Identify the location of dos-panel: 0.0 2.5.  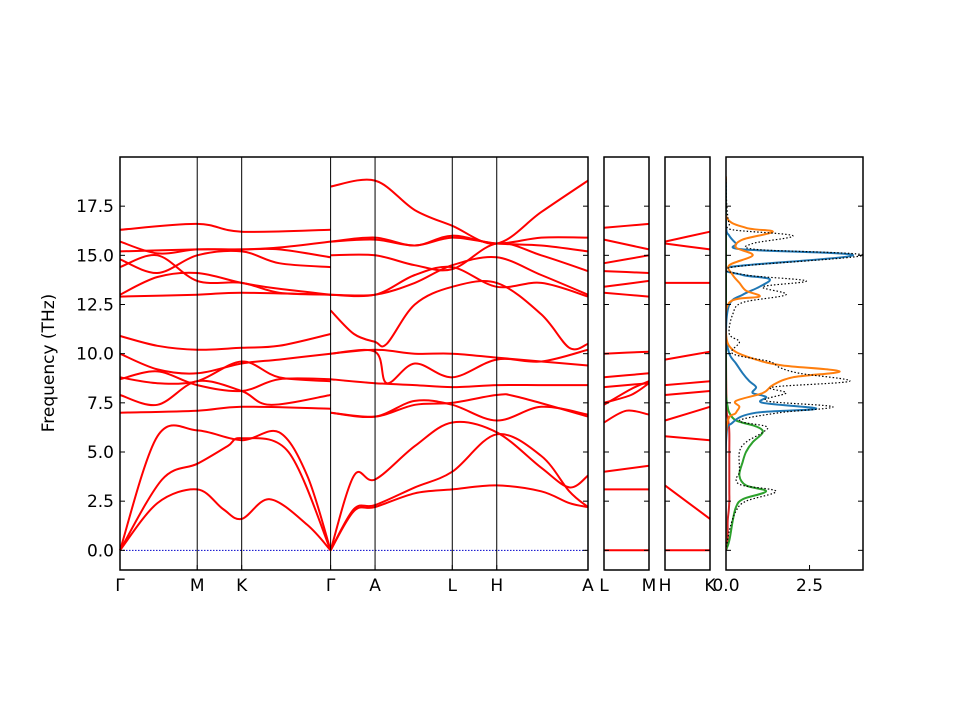
(788, 376).